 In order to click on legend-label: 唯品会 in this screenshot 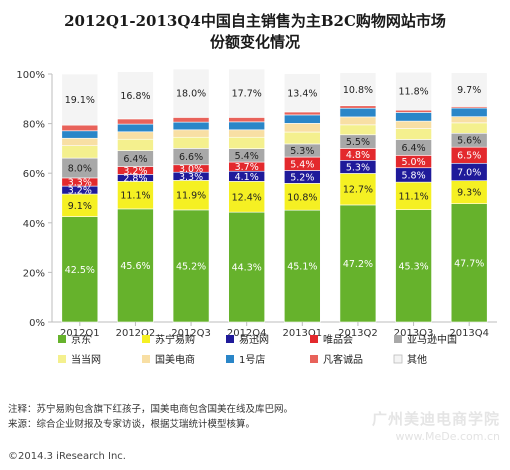, I will do `click(338, 339)`.